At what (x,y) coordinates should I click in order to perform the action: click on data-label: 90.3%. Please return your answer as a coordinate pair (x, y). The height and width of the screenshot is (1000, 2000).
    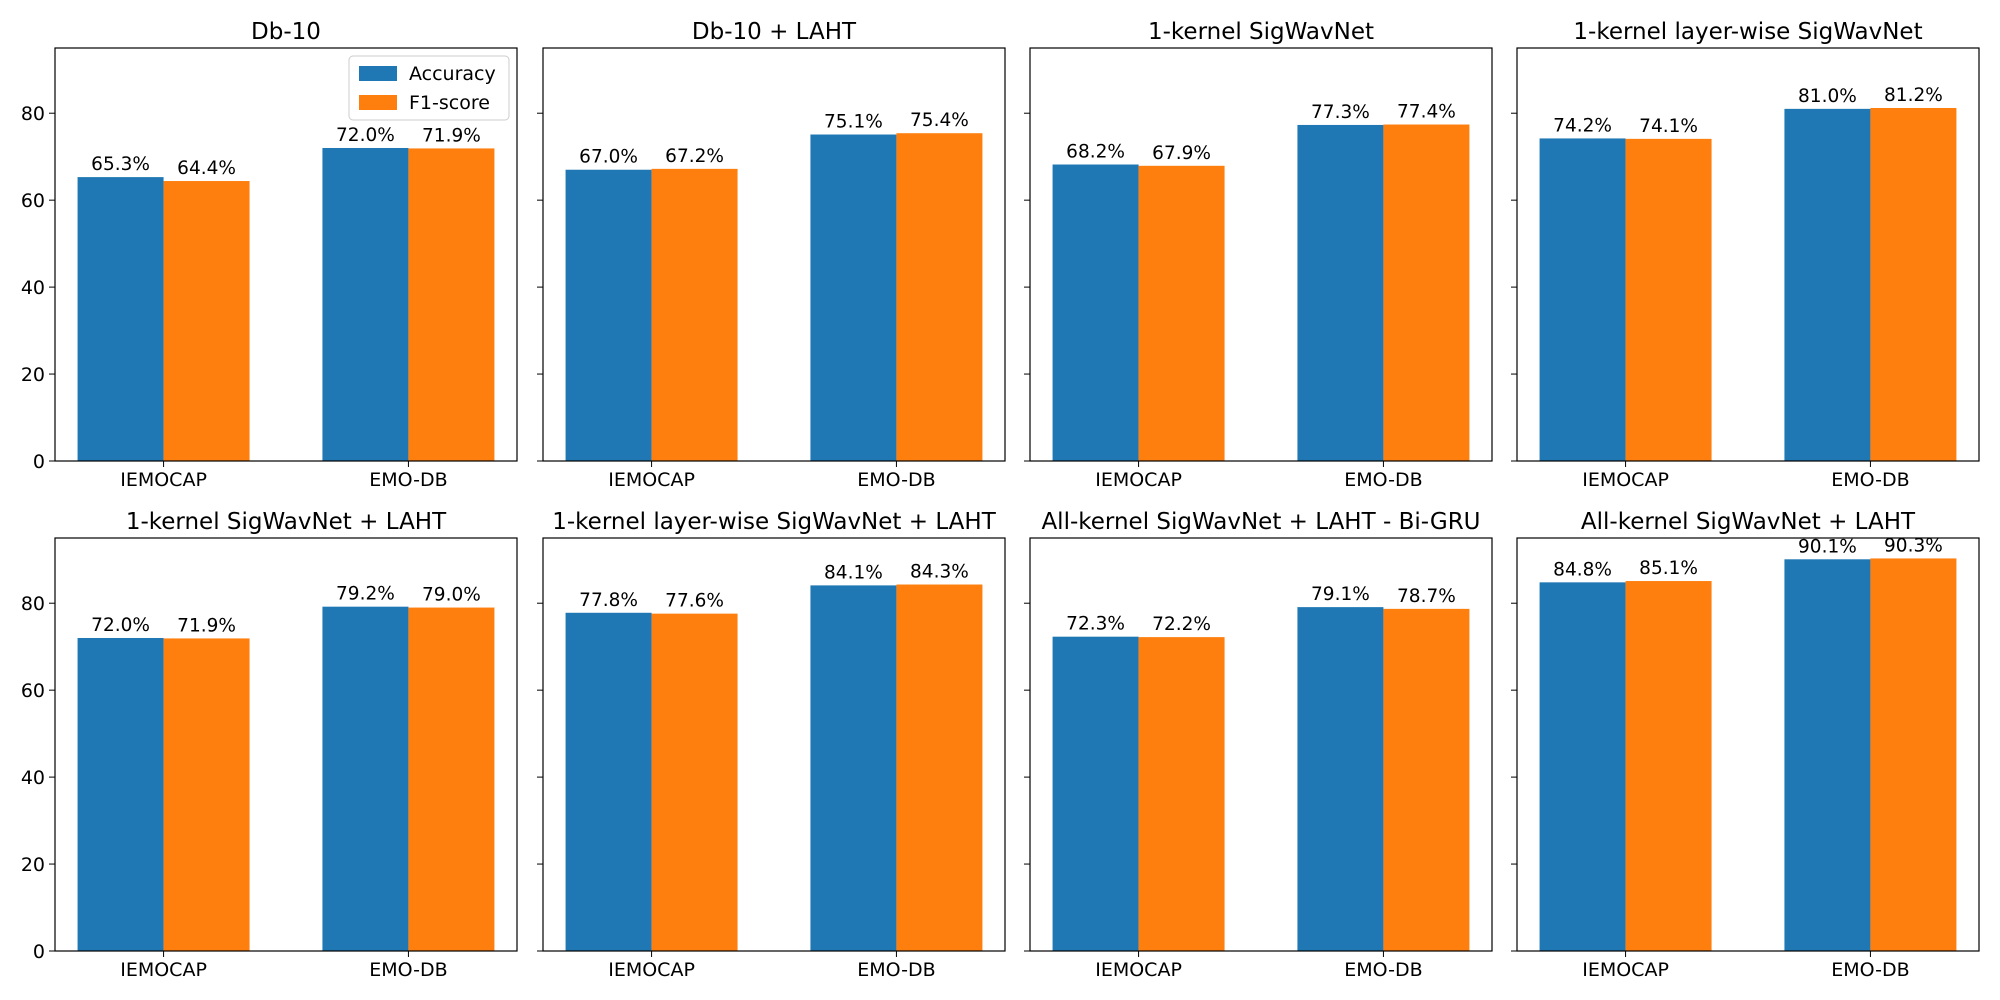
    Looking at the image, I should click on (1913, 545).